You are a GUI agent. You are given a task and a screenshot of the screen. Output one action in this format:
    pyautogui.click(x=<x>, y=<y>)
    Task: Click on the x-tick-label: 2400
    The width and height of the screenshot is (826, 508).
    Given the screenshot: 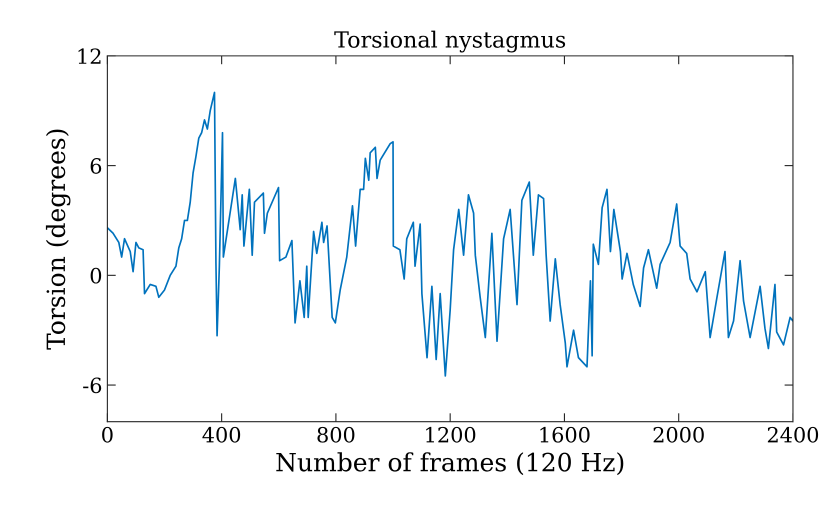 What is the action you would take?
    pyautogui.click(x=793, y=434)
    